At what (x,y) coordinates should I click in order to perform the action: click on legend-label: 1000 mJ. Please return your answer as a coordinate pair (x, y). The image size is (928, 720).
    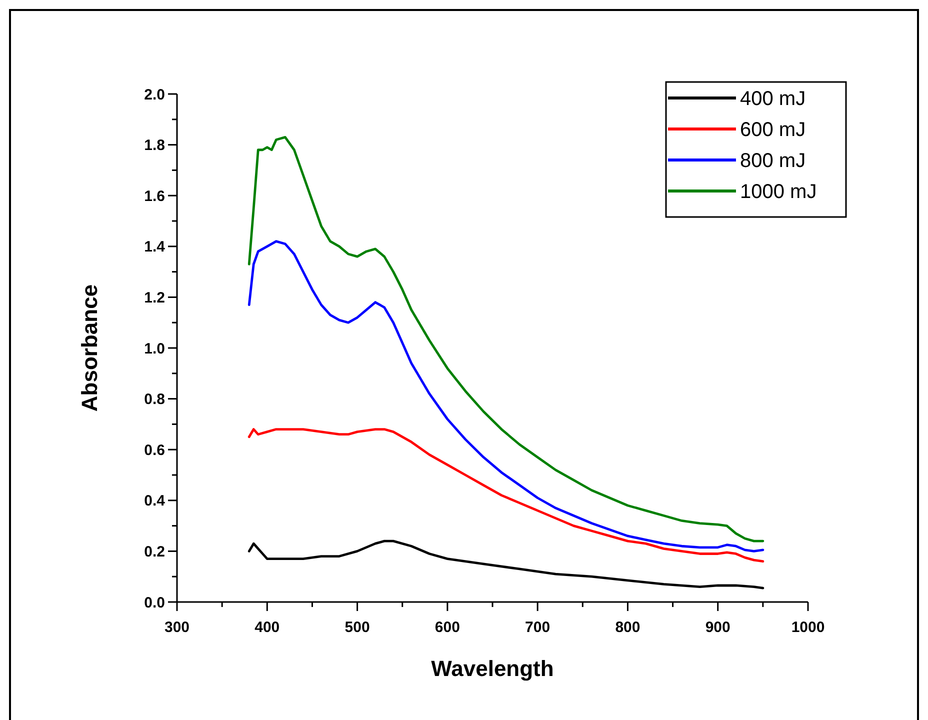
    Looking at the image, I should click on (778, 192).